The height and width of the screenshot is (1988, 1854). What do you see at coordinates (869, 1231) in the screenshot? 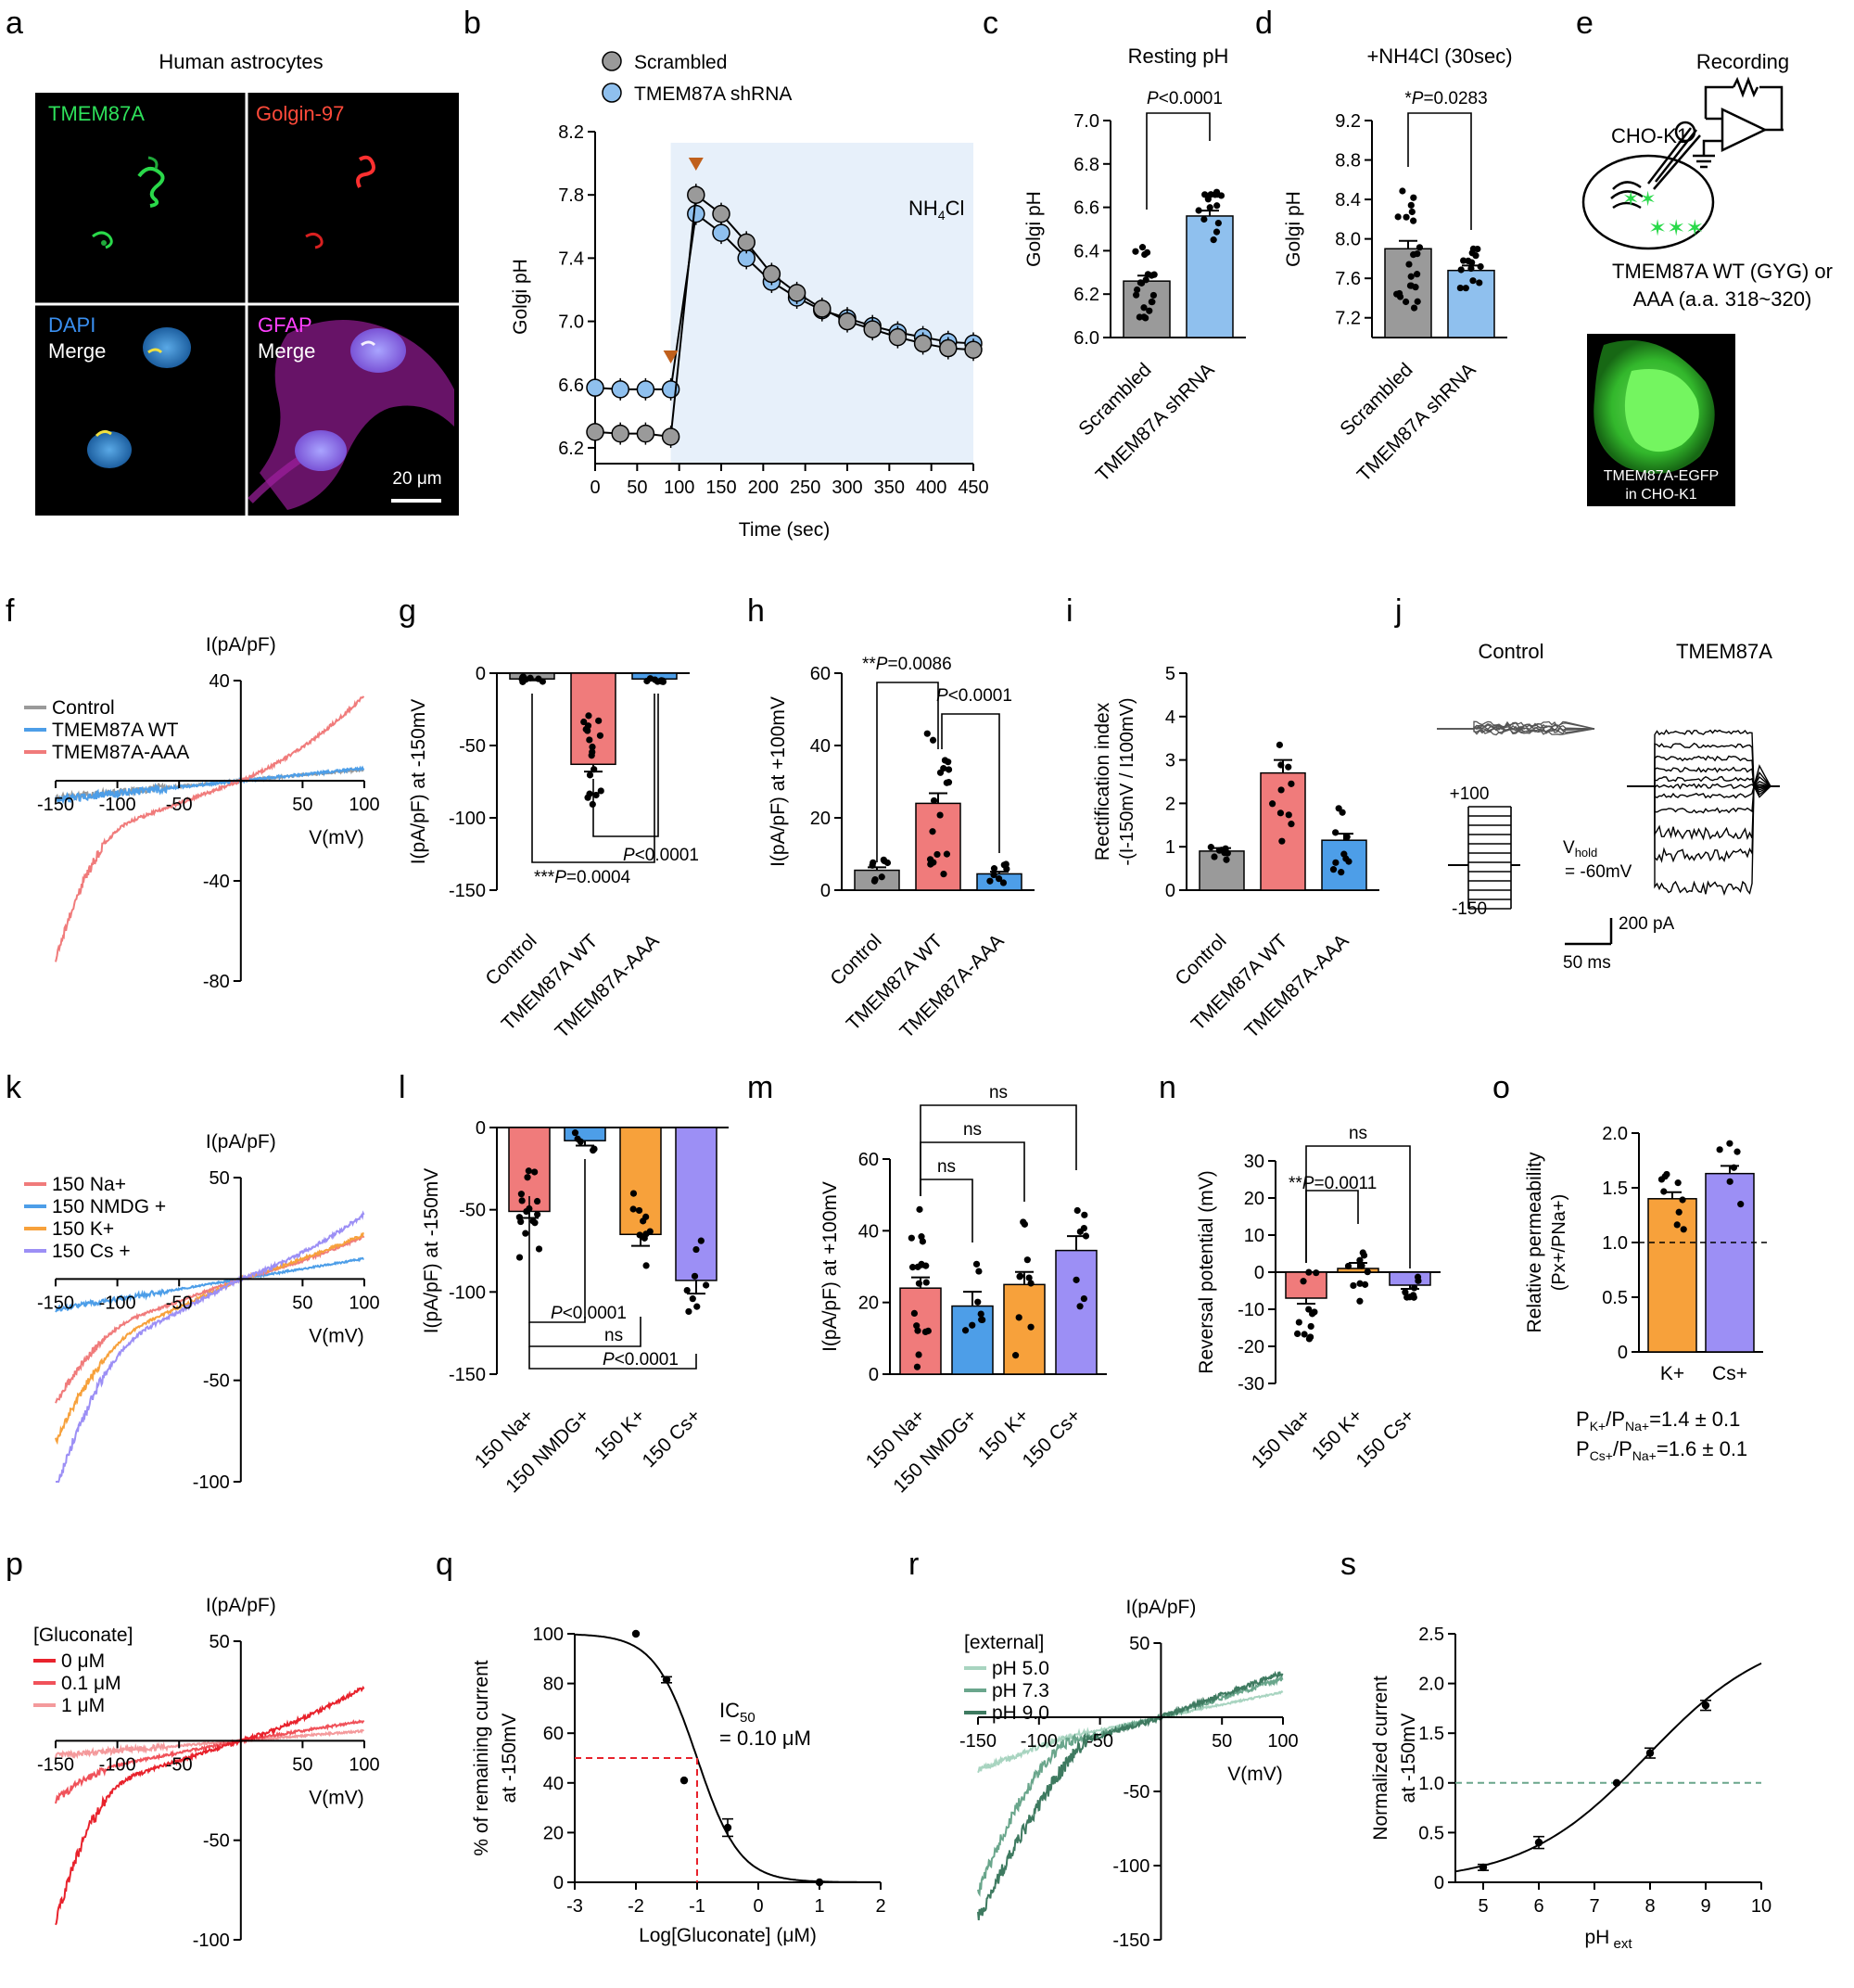
I see `y-tick-label: 40` at bounding box center [869, 1231].